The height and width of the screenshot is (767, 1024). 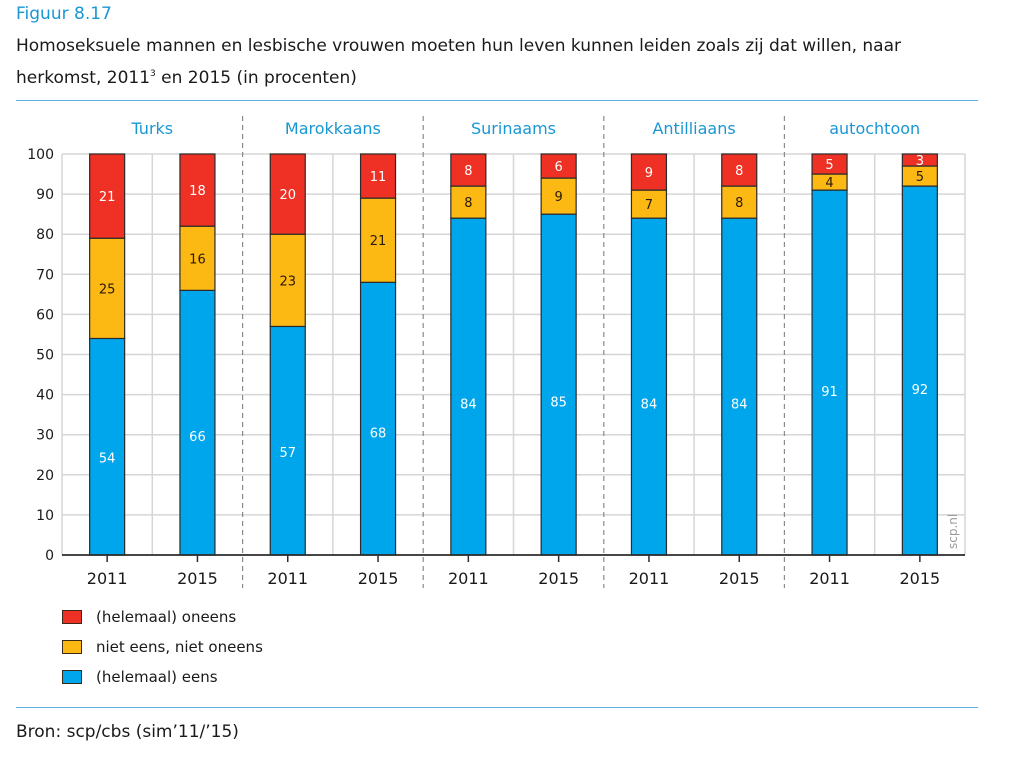 What do you see at coordinates (72, 647) in the screenshot?
I see `legend-swatch-neutraal` at bounding box center [72, 647].